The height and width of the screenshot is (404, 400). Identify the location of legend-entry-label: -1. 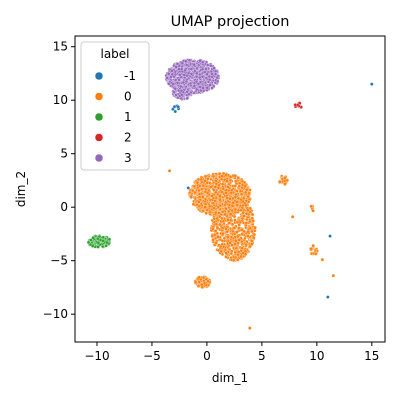
(130, 76).